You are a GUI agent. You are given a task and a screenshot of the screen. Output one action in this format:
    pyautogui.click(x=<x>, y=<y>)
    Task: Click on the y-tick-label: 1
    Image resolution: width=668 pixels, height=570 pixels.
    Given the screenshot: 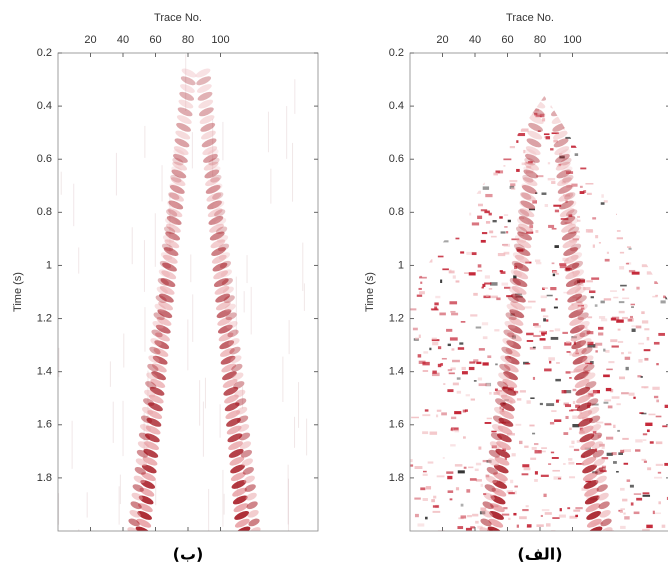 What is the action you would take?
    pyautogui.click(x=401, y=265)
    